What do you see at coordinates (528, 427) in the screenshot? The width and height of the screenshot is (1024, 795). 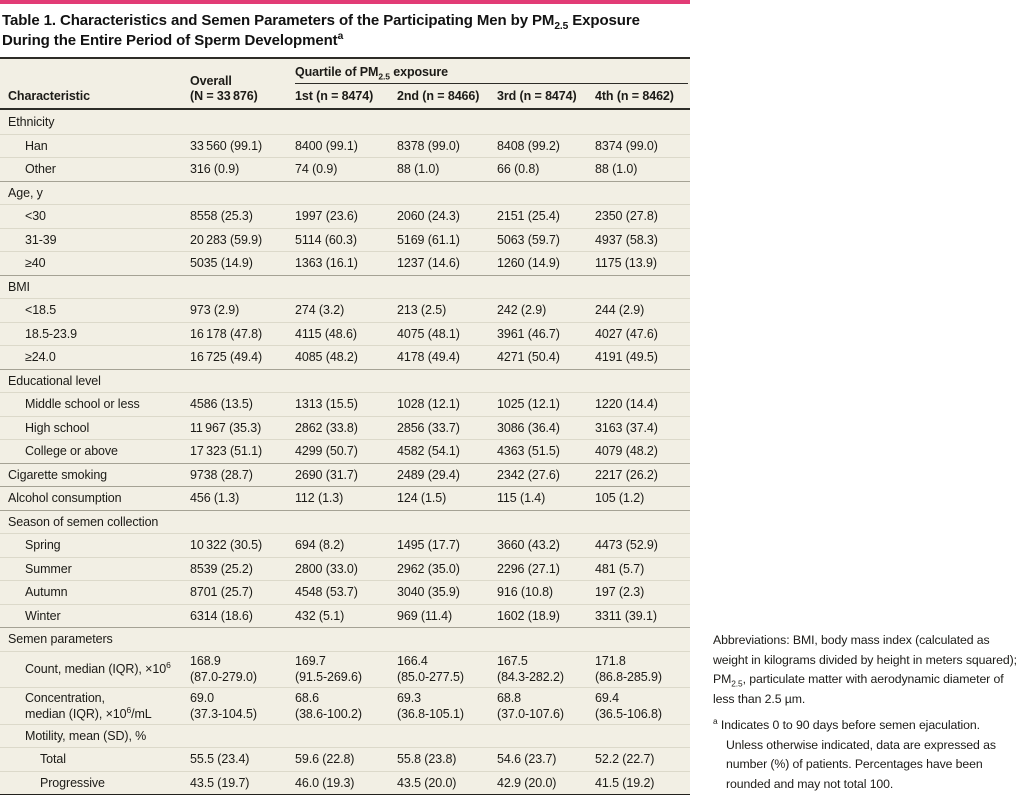 I see `cell-value: 3086 (36.4)` at bounding box center [528, 427].